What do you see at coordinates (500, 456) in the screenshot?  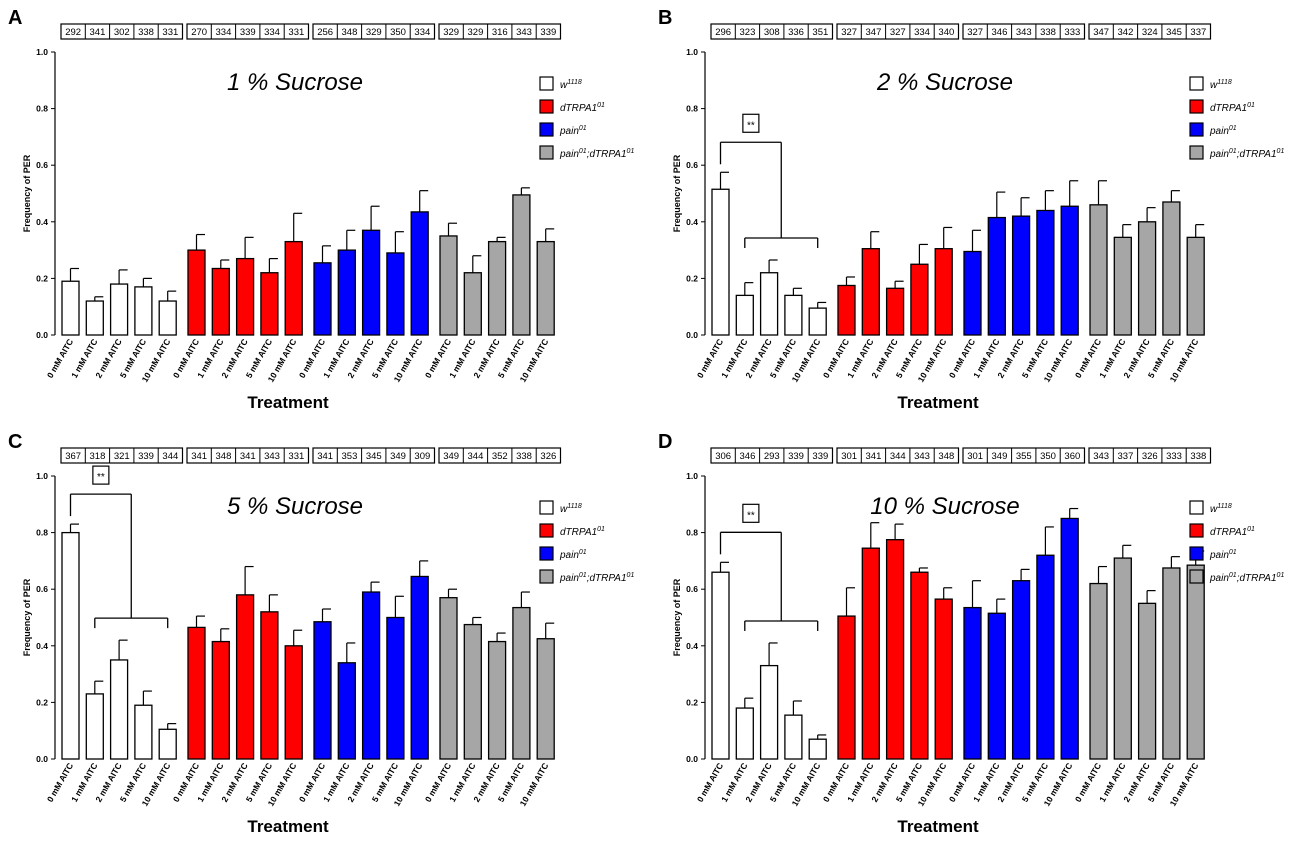 I see `sample-size: 352` at bounding box center [500, 456].